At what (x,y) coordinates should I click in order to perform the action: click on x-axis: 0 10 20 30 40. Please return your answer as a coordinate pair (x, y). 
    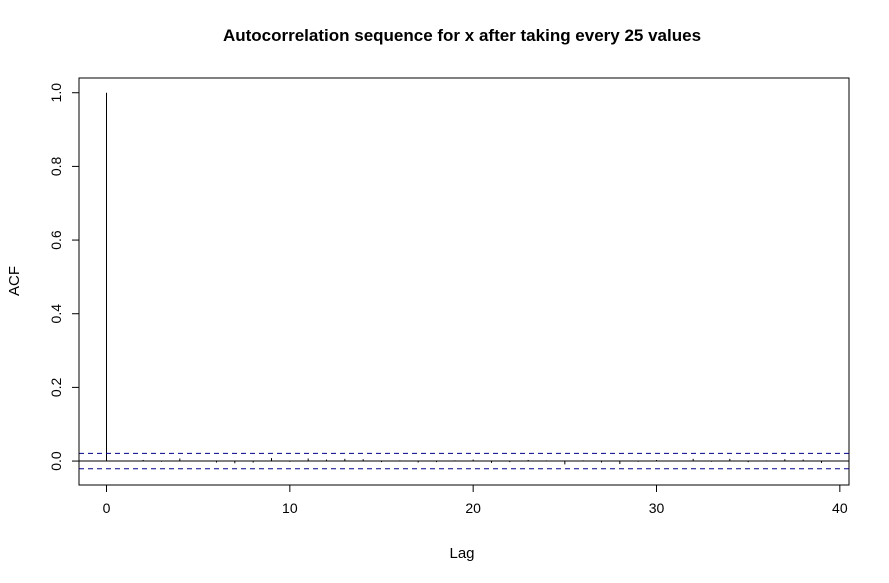
    Looking at the image, I should click on (475, 500).